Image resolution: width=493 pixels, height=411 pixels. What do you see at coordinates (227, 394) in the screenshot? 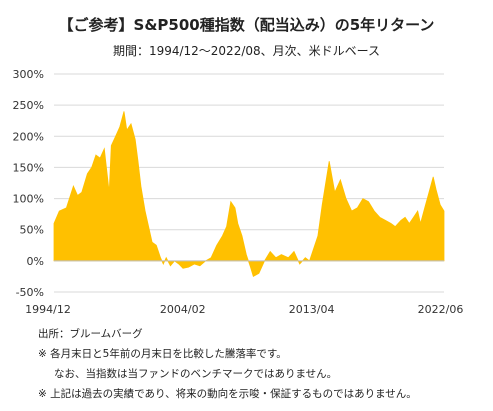
I see `disclaimer-note: ※ 上記は過去の実績であり、将来の動向を示唆・保証するものではありません。` at bounding box center [227, 394].